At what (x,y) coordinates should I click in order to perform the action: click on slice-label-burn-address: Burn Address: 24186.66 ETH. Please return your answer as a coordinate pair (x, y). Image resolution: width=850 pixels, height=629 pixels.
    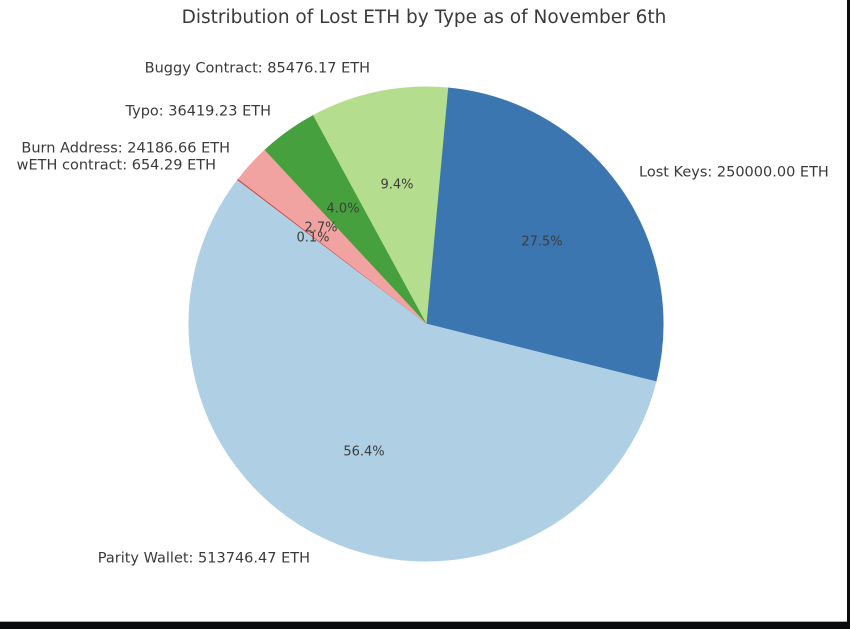
    Looking at the image, I should click on (125, 148).